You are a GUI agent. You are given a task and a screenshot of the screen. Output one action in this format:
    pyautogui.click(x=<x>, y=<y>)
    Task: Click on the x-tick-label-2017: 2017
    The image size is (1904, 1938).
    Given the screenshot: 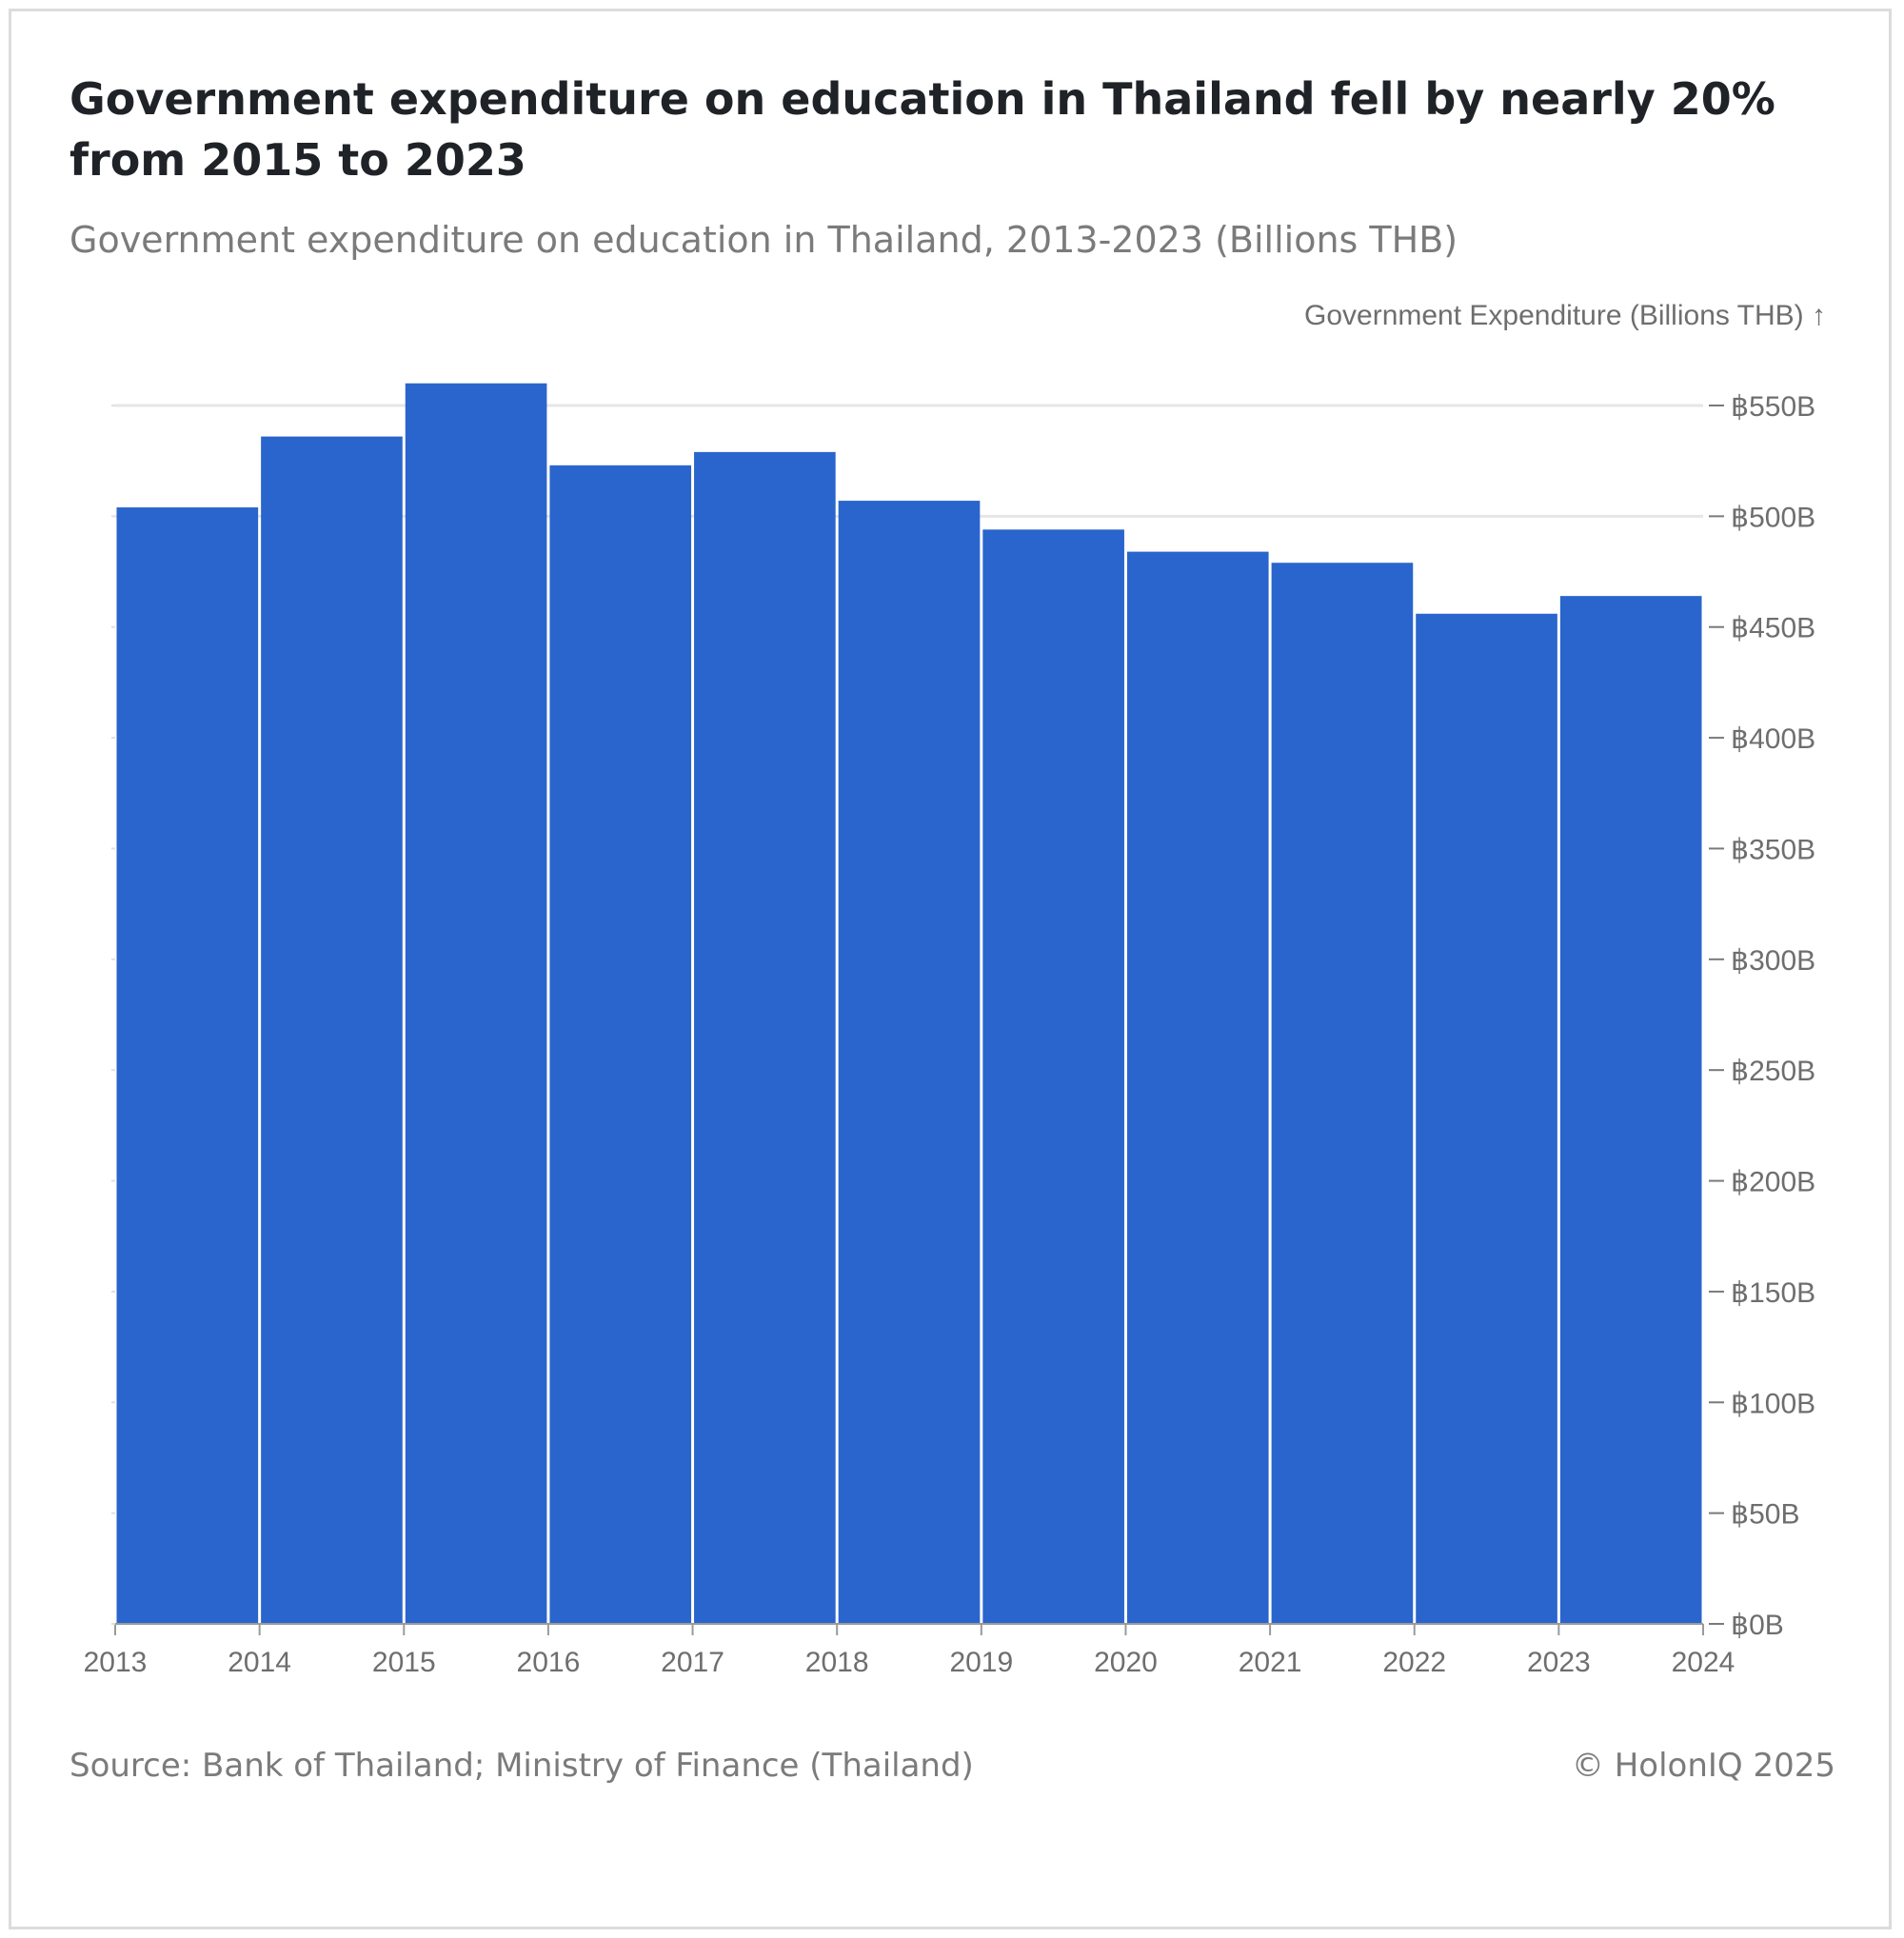 What is the action you would take?
    pyautogui.click(x=692, y=1663)
    